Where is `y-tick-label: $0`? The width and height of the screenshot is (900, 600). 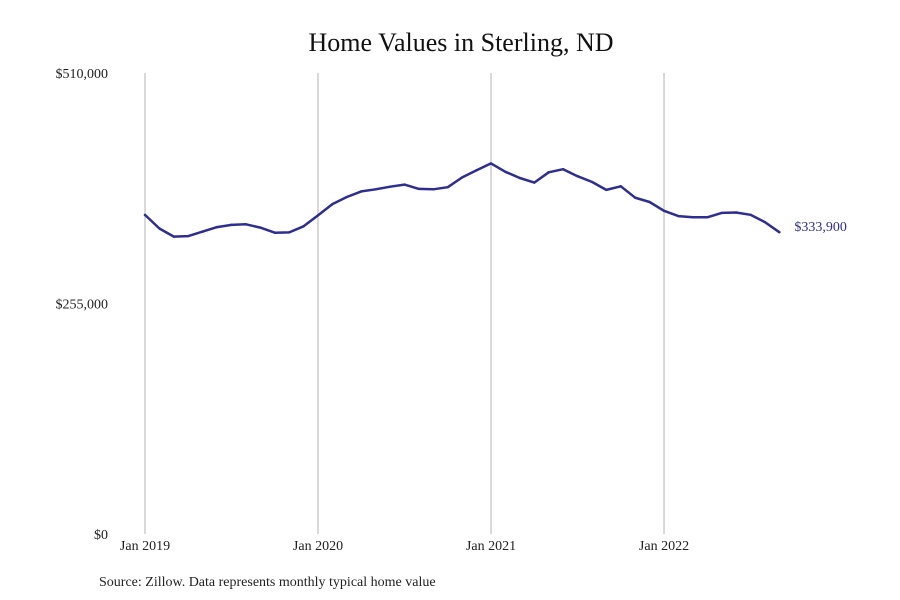
y-tick-label: $0 is located at coordinates (101, 535).